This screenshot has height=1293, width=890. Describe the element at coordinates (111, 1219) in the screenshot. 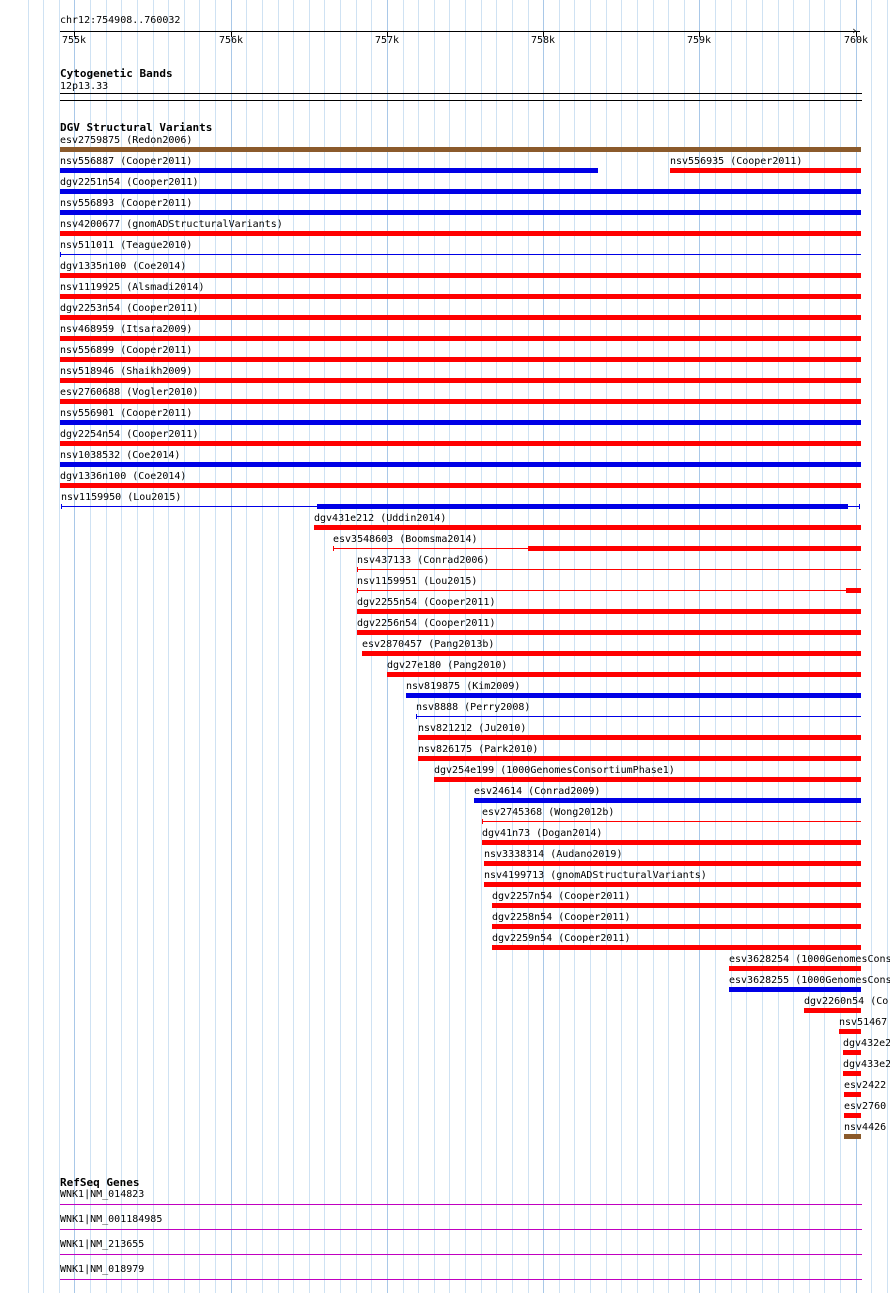

I see `refseq-gene-label: WNK1|NM_001184985` at that location.